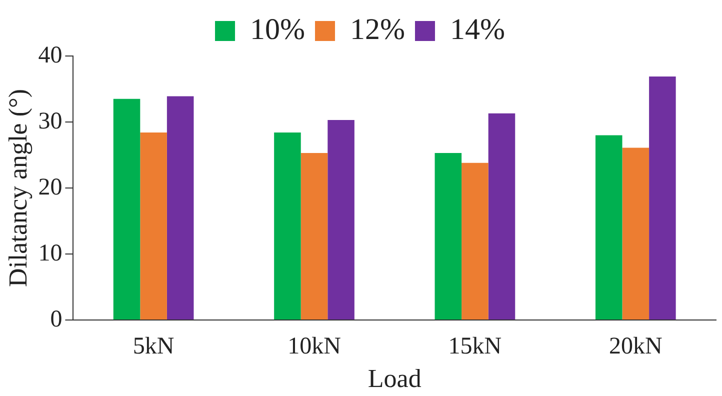 The height and width of the screenshot is (396, 722). I want to click on legend-label: 10%, so click(278, 29).